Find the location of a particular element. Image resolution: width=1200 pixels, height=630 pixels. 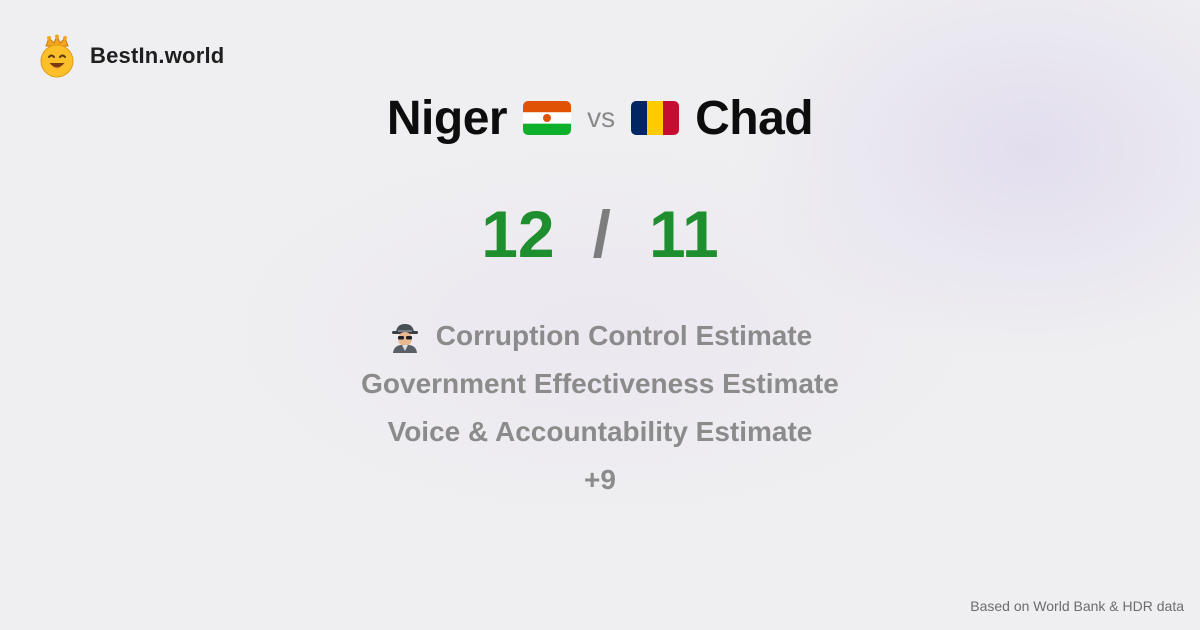

more-metrics-count: +9 is located at coordinates (600, 480).